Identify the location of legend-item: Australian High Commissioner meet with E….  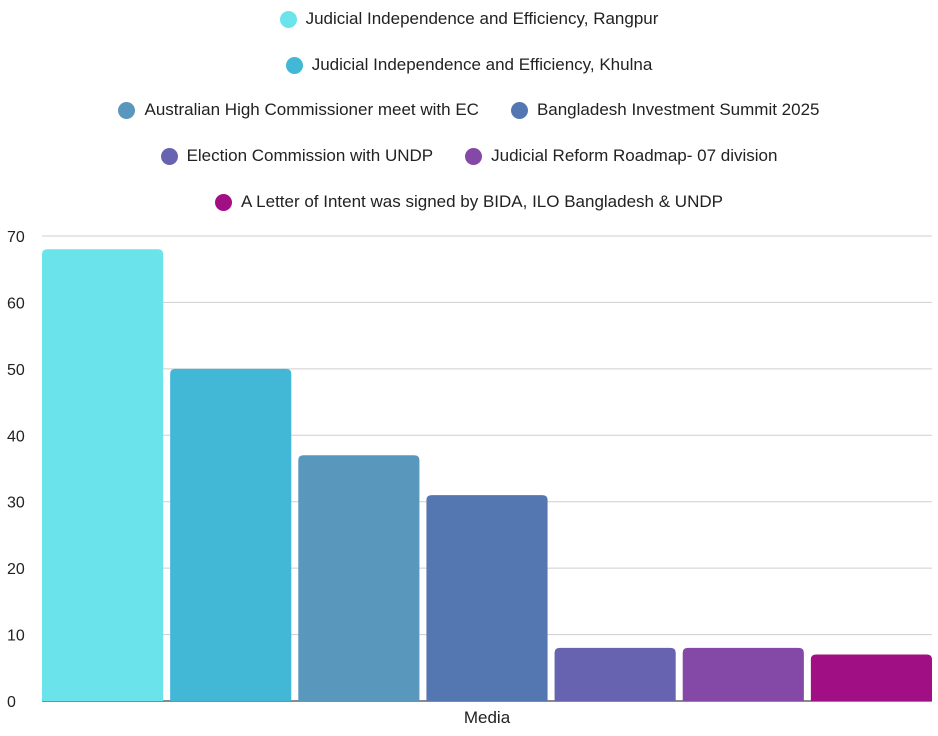
(298, 110).